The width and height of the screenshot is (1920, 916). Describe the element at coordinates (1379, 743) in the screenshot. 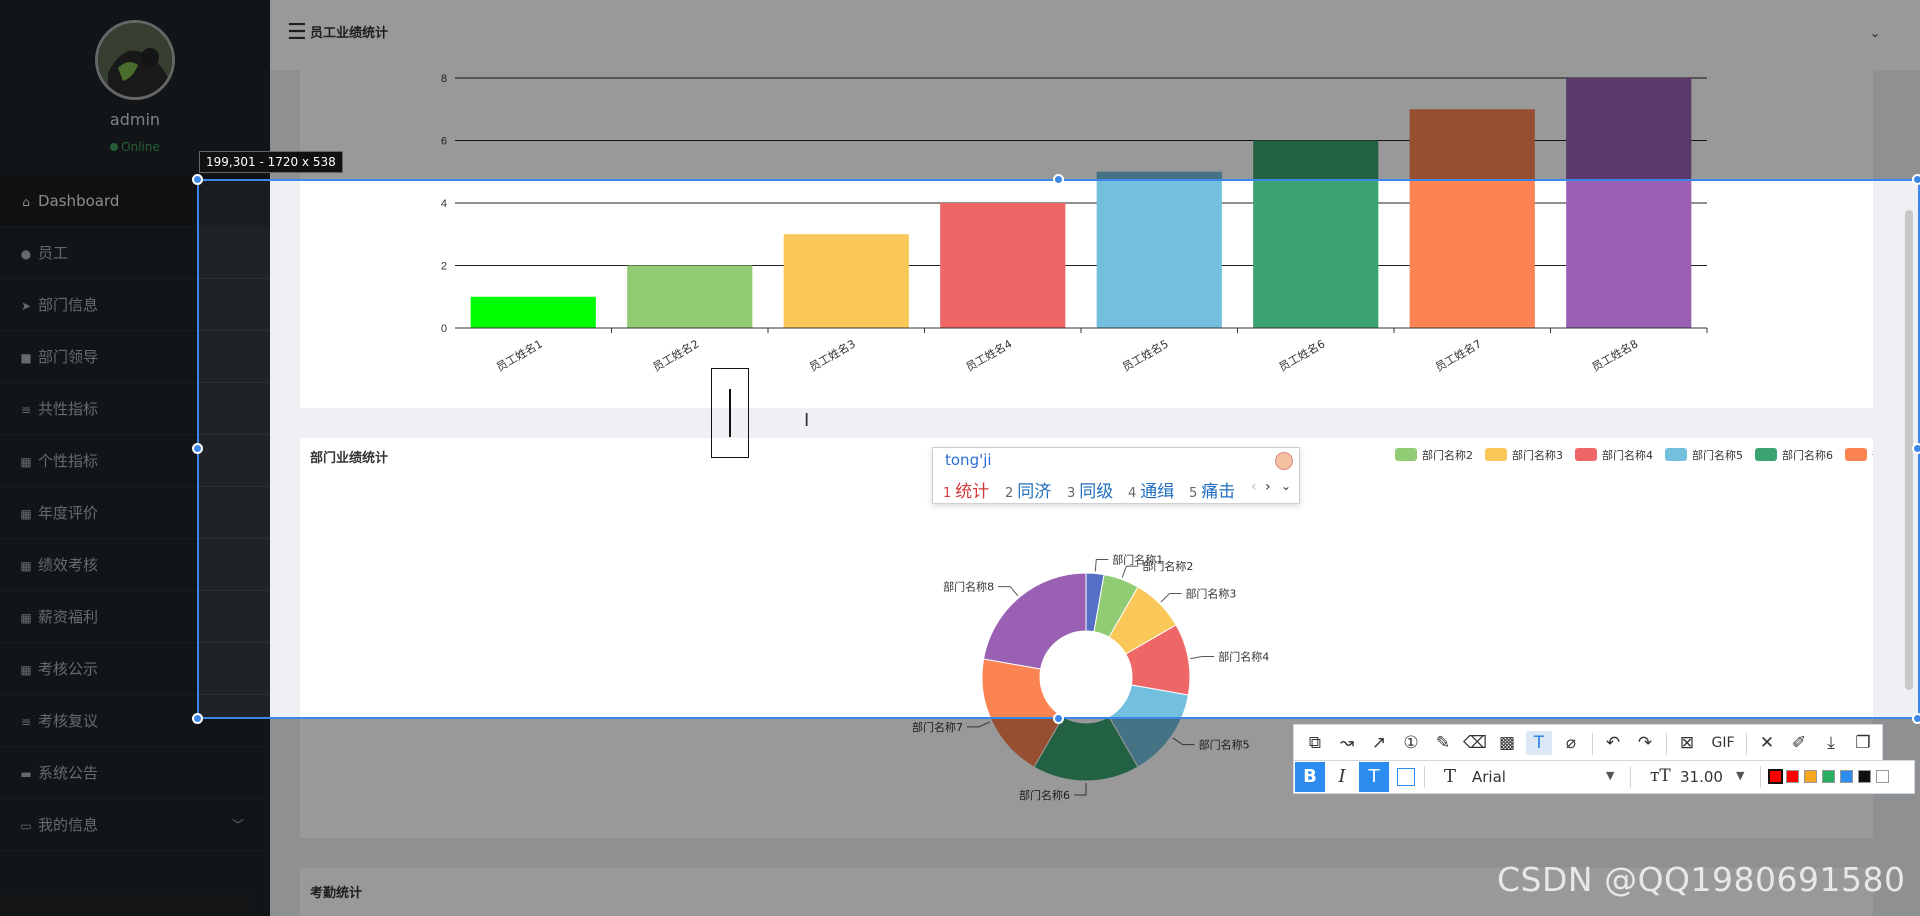

I see `arrow-tool-icon: ↗` at that location.